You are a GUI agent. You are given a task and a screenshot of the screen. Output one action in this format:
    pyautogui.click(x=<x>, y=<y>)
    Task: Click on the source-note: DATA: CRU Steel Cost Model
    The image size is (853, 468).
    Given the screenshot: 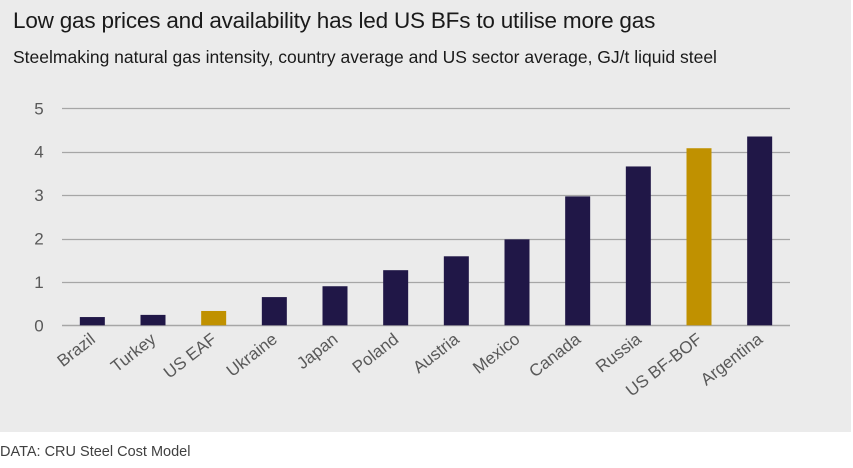 What is the action you would take?
    pyautogui.click(x=95, y=452)
    